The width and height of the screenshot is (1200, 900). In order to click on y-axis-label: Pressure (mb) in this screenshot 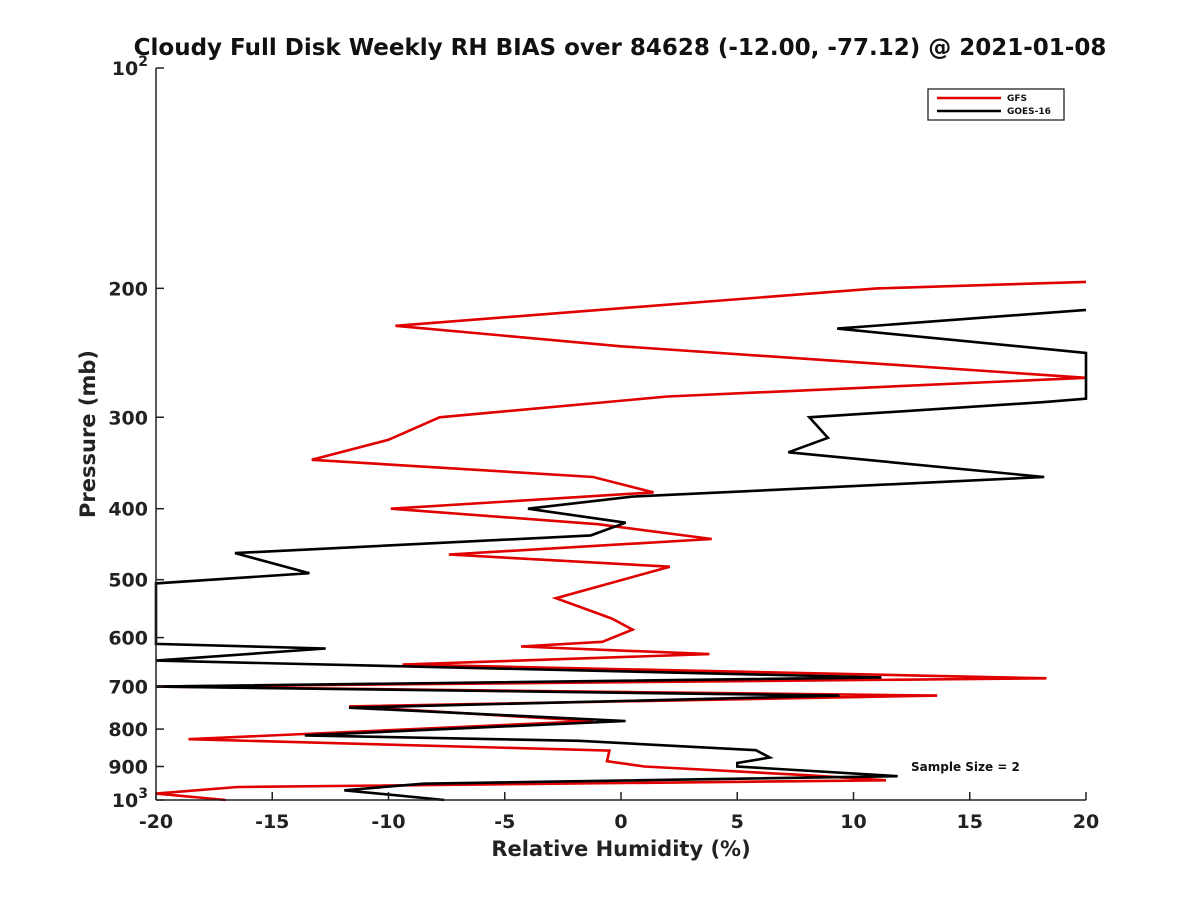, I will do `click(88, 434)`.